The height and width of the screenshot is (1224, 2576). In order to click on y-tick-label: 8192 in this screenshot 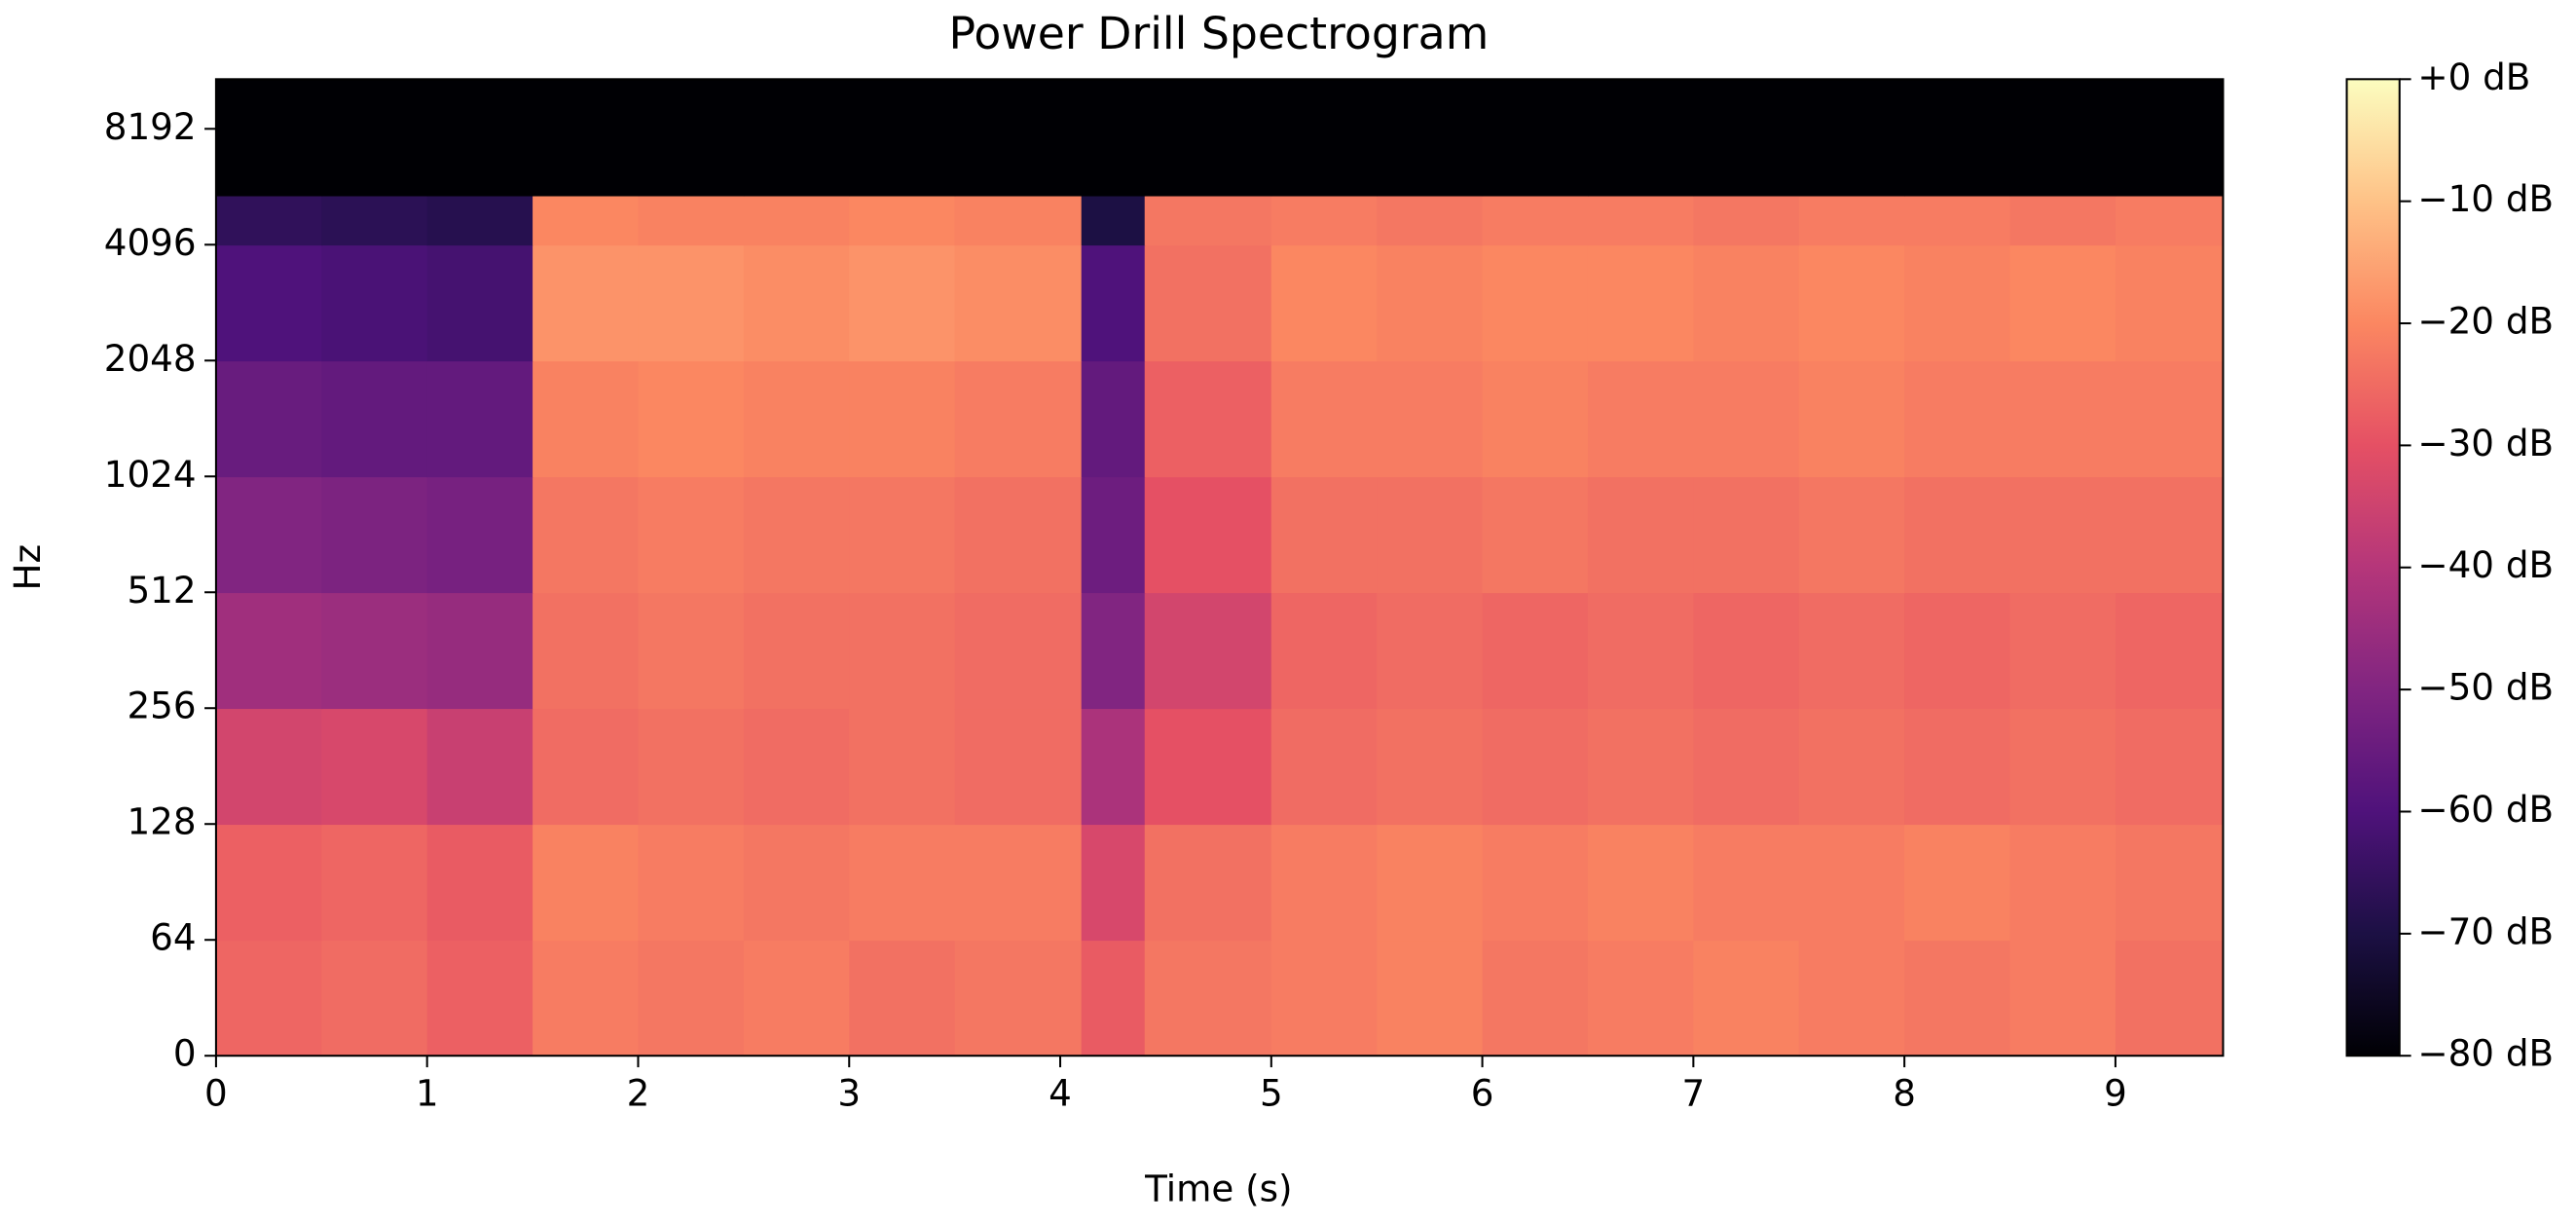, I will do `click(150, 126)`.